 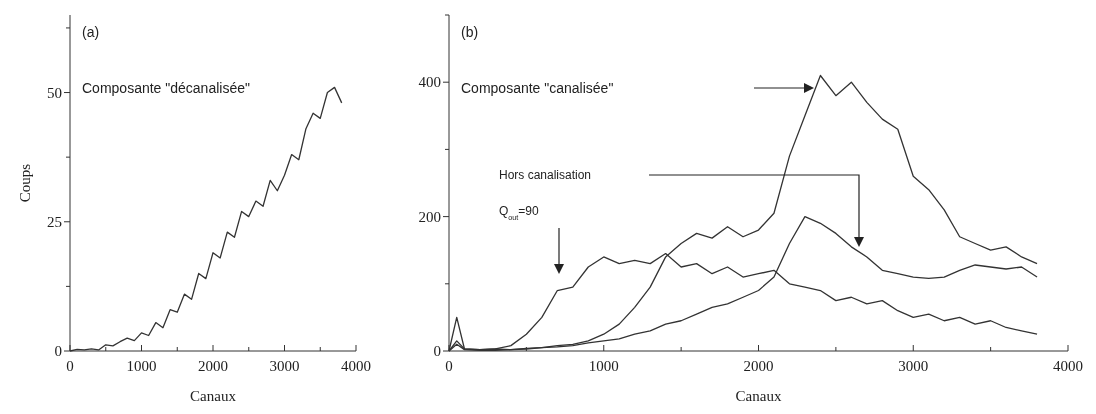 What do you see at coordinates (429, 216) in the screenshot?
I see `y-tick-label: 200` at bounding box center [429, 216].